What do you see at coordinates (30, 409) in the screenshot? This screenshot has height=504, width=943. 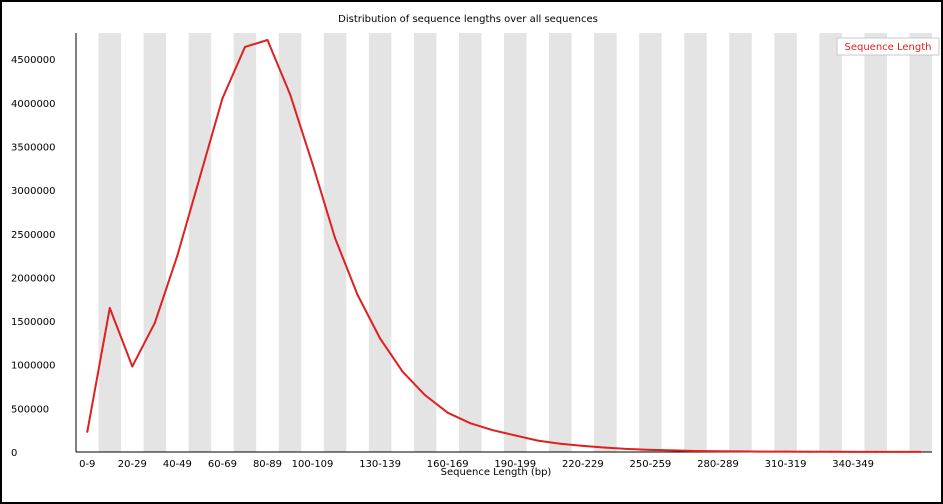 I see `y-tick-label: 500000` at bounding box center [30, 409].